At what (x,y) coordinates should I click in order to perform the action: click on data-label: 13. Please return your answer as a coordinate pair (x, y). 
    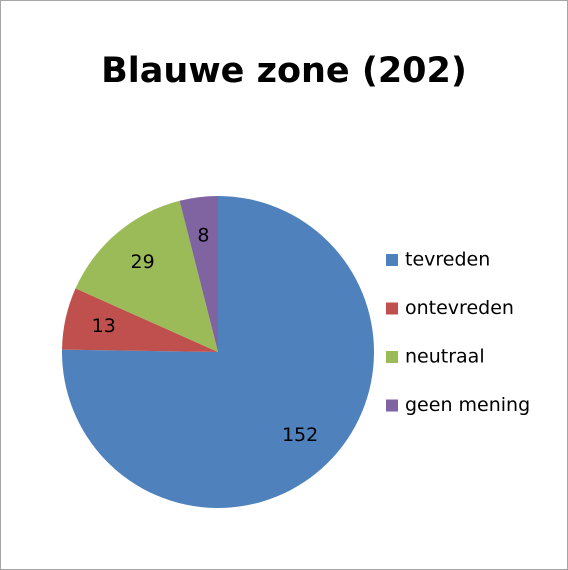
    Looking at the image, I should click on (104, 326).